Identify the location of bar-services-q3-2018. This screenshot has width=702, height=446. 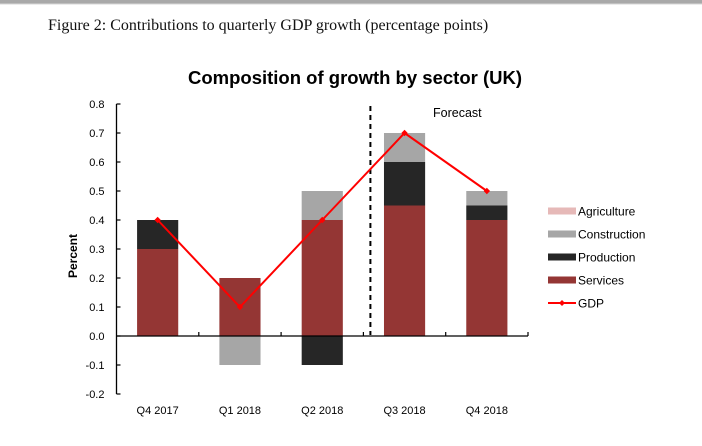
(404, 270).